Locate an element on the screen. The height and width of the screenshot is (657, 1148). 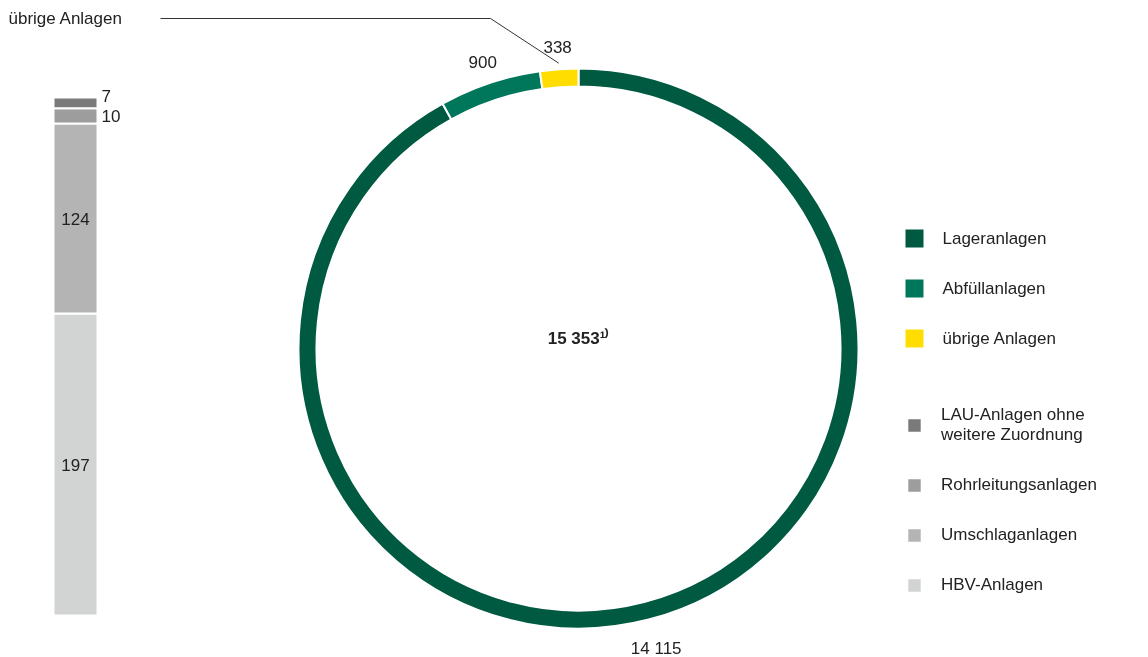
data-label: 197 is located at coordinates (75, 465).